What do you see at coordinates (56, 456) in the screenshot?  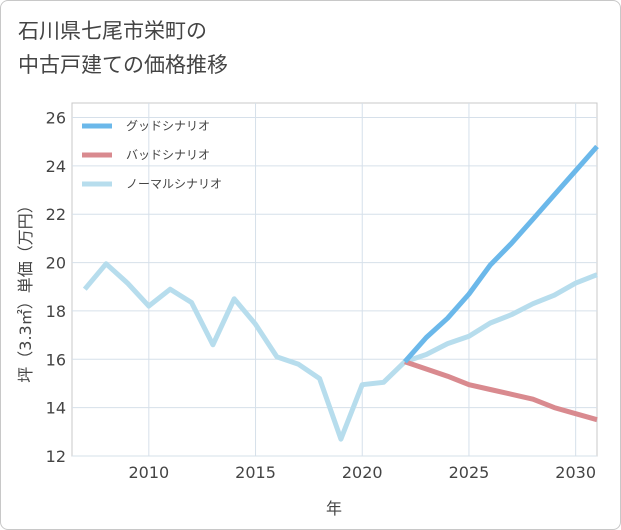 I see `y-tick-label: 12` at bounding box center [56, 456].